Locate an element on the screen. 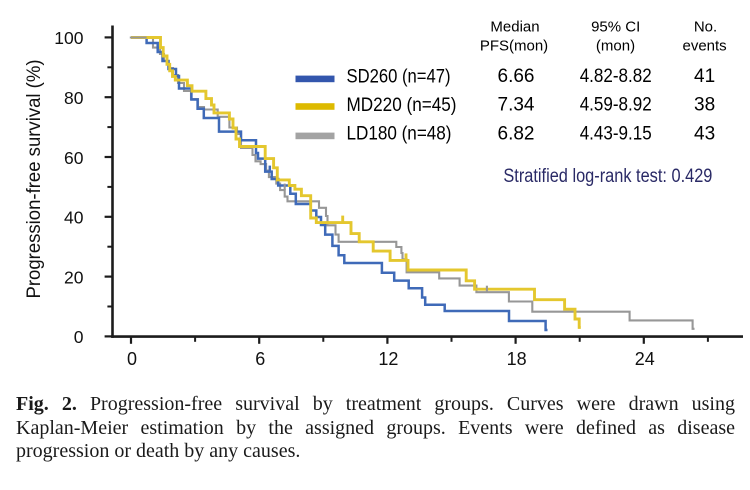 The width and height of the screenshot is (750, 490). svg-text: events is located at coordinates (704, 45).